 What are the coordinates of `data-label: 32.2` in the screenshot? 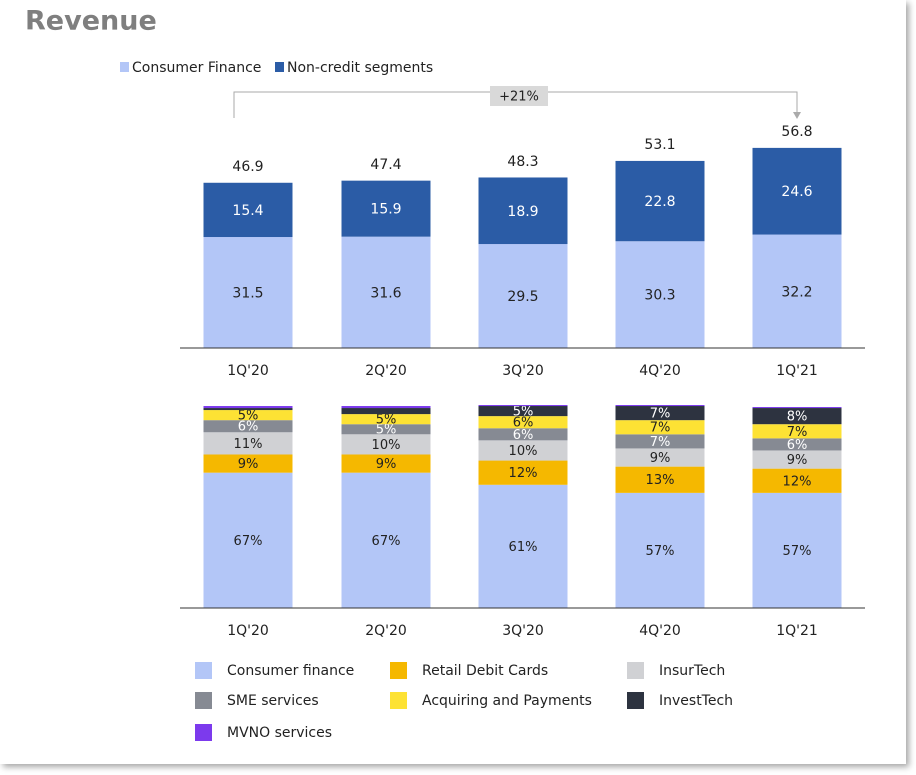 It's located at (796, 292).